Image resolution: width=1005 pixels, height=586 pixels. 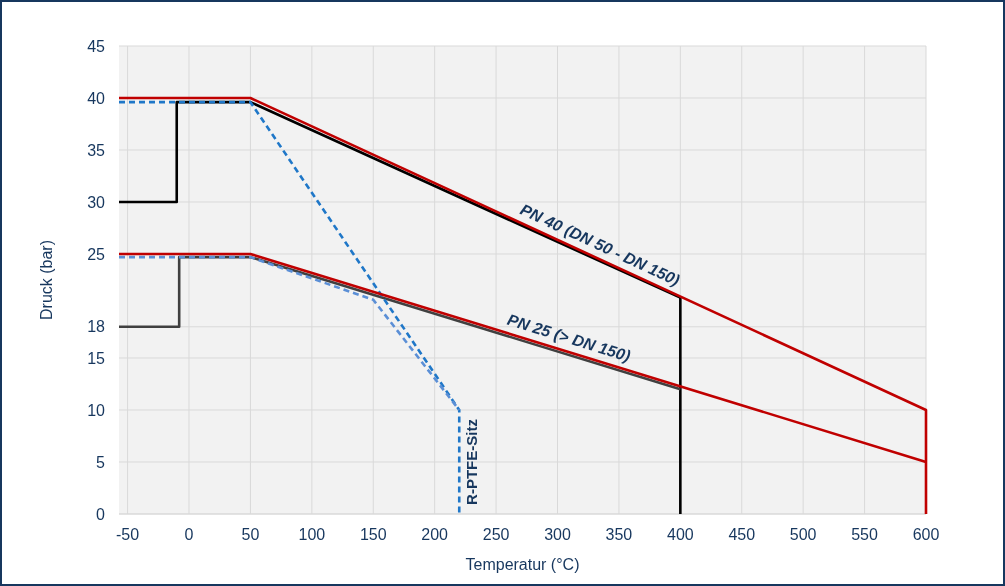 I want to click on y-tick-label: 25, so click(x=96, y=254).